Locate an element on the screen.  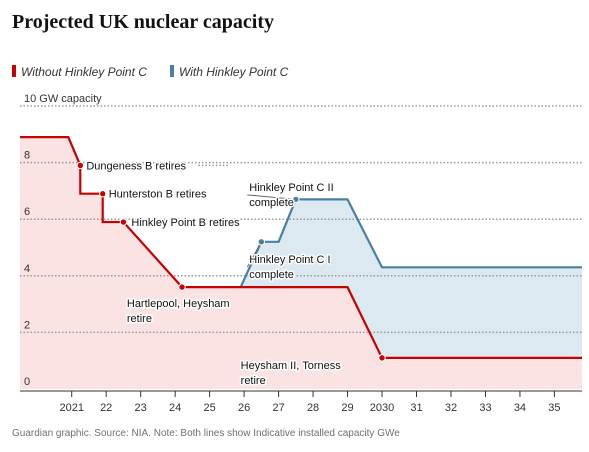
y-tick-label-6: 6 is located at coordinates (27, 212).